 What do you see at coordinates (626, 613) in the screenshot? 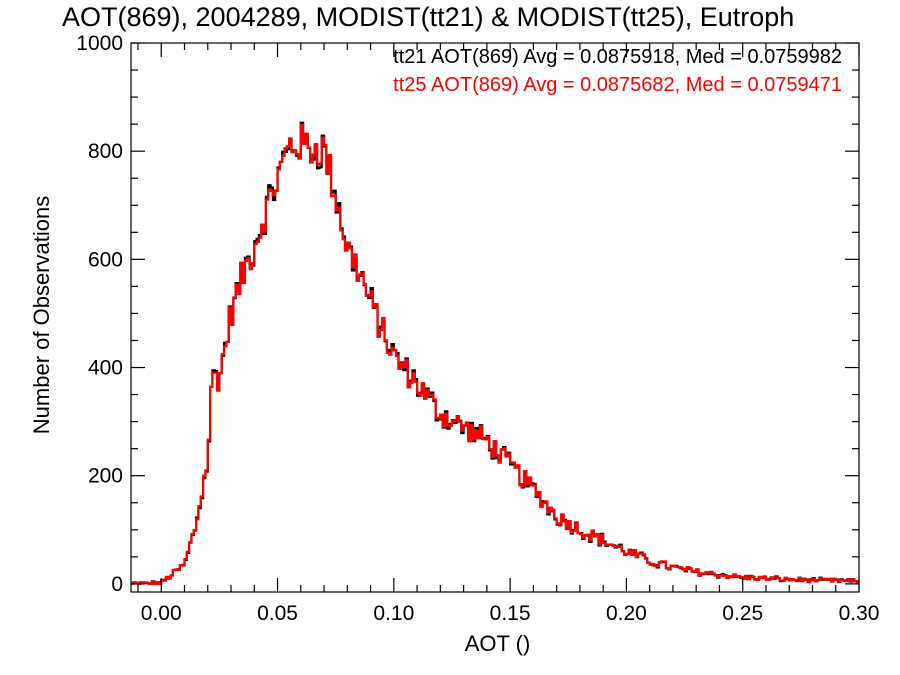
I see `x-tick-label: 0.20` at bounding box center [626, 613].